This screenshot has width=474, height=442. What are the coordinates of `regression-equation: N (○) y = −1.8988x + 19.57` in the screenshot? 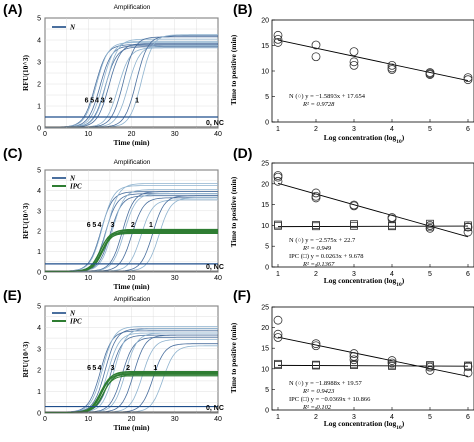 It's located at (325, 383).